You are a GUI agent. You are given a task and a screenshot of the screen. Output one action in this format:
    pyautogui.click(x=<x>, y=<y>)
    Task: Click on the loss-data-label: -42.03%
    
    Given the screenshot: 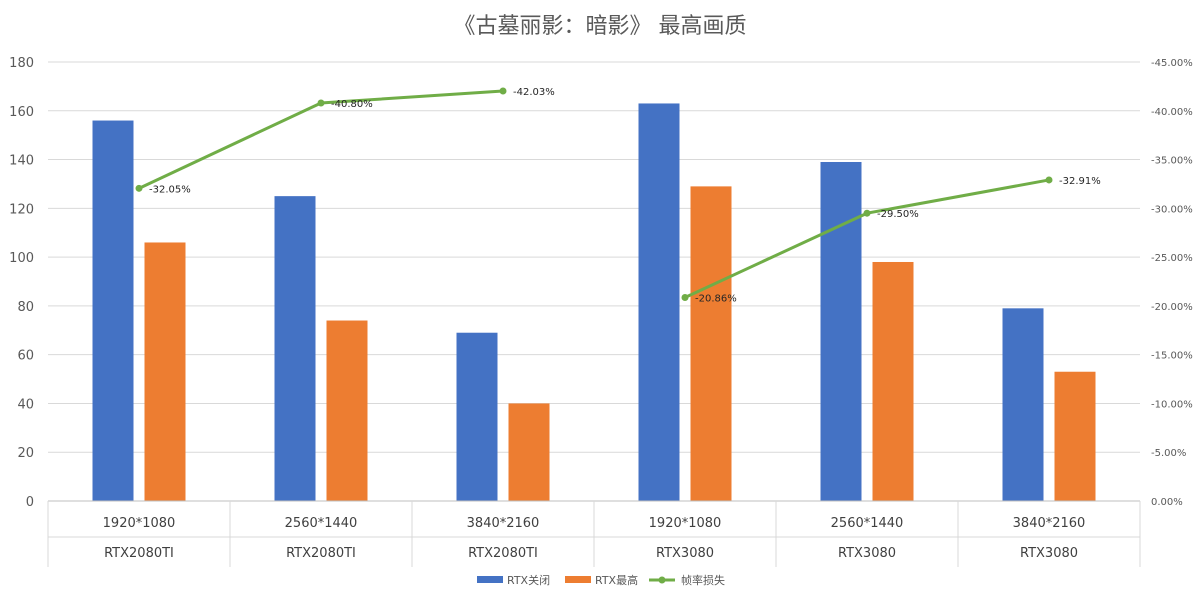 What is the action you would take?
    pyautogui.click(x=534, y=92)
    